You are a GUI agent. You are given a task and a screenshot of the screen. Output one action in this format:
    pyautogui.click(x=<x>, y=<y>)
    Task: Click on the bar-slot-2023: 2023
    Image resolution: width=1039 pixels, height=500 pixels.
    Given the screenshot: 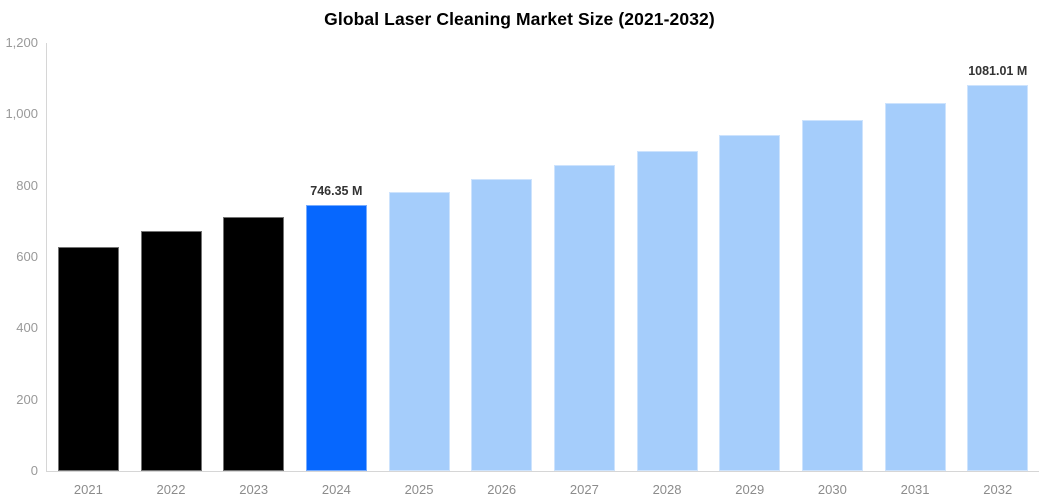 What is the action you would take?
    pyautogui.click(x=253, y=270)
    